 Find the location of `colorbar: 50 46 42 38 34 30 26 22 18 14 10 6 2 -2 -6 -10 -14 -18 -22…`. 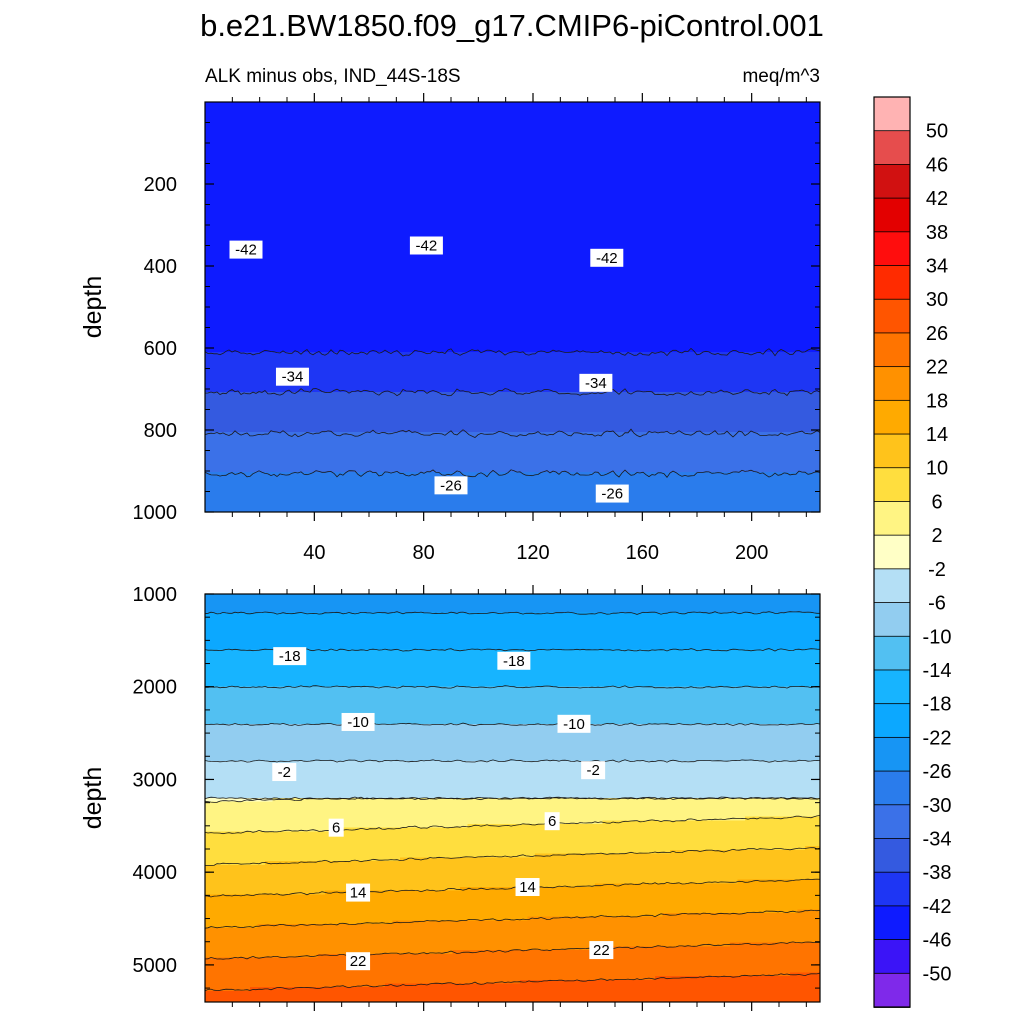

colorbar: 50 46 42 38 34 30 26 22 18 14 10 6 2 -2 -6 -10 -14 -18 -22… is located at coordinates (912, 552).